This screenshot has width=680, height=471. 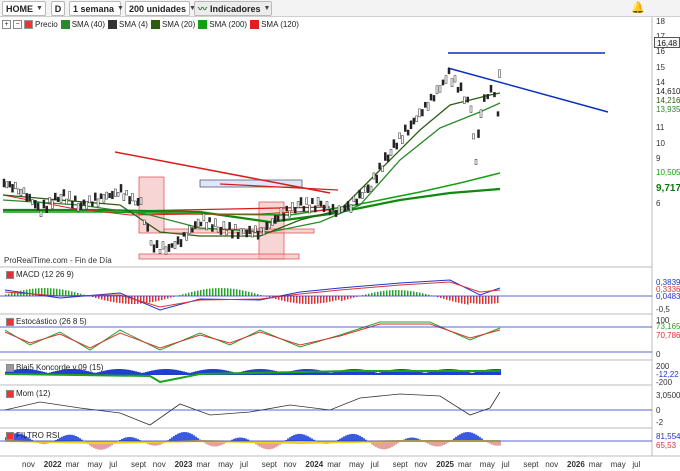 What do you see at coordinates (45, 321) in the screenshot?
I see `stoch-title: Estocástico (26 8 5)` at bounding box center [45, 321].